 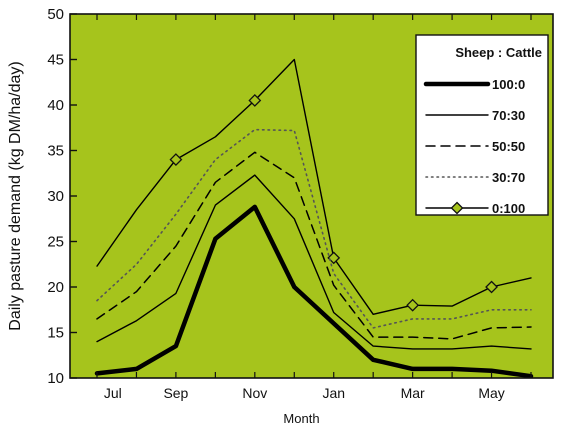 I want to click on legend-label-100-0: 100:0, so click(x=508, y=84).